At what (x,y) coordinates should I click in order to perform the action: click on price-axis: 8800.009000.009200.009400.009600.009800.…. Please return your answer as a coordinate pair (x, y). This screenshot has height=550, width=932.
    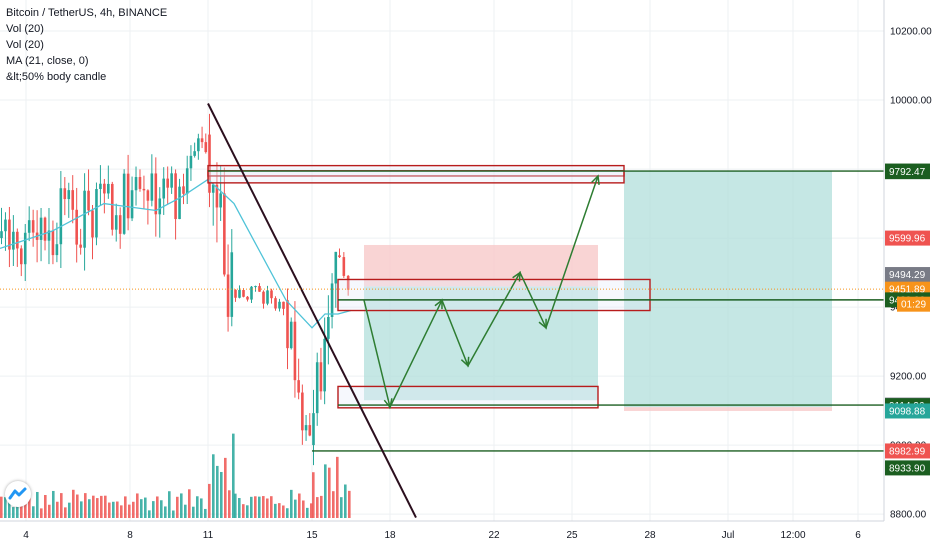
    Looking at the image, I should click on (907, 275).